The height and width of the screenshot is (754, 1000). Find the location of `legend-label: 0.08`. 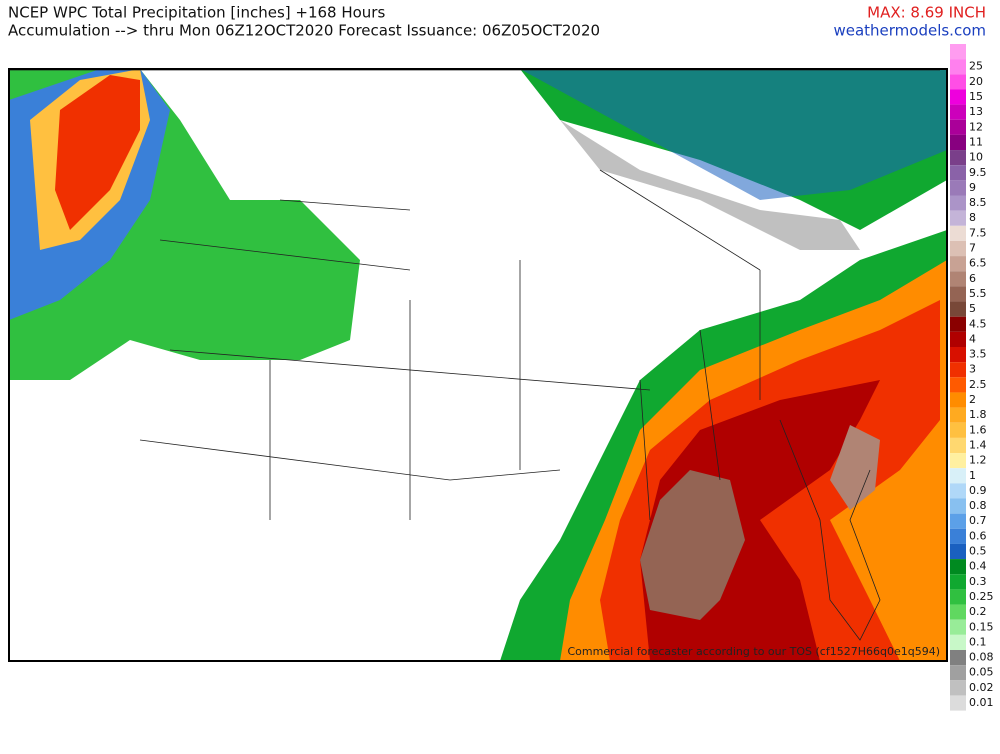

legend-label: 0.08 is located at coordinates (981, 657).